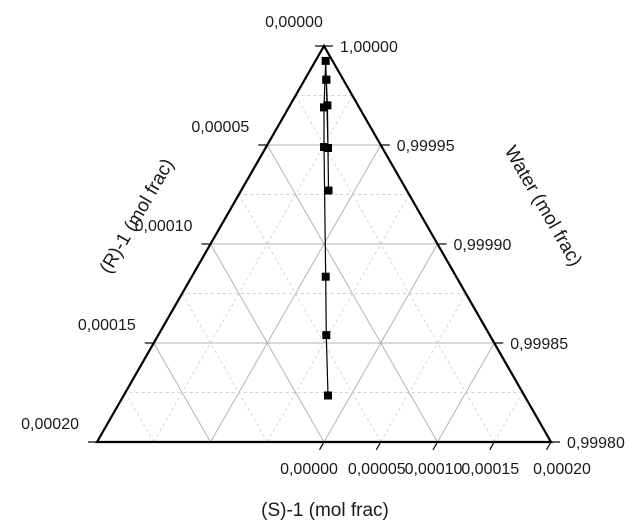 This screenshot has height=524, width=643. What do you see at coordinates (369, 47) in the screenshot?
I see `right-tick-label: 1,00000` at bounding box center [369, 47].